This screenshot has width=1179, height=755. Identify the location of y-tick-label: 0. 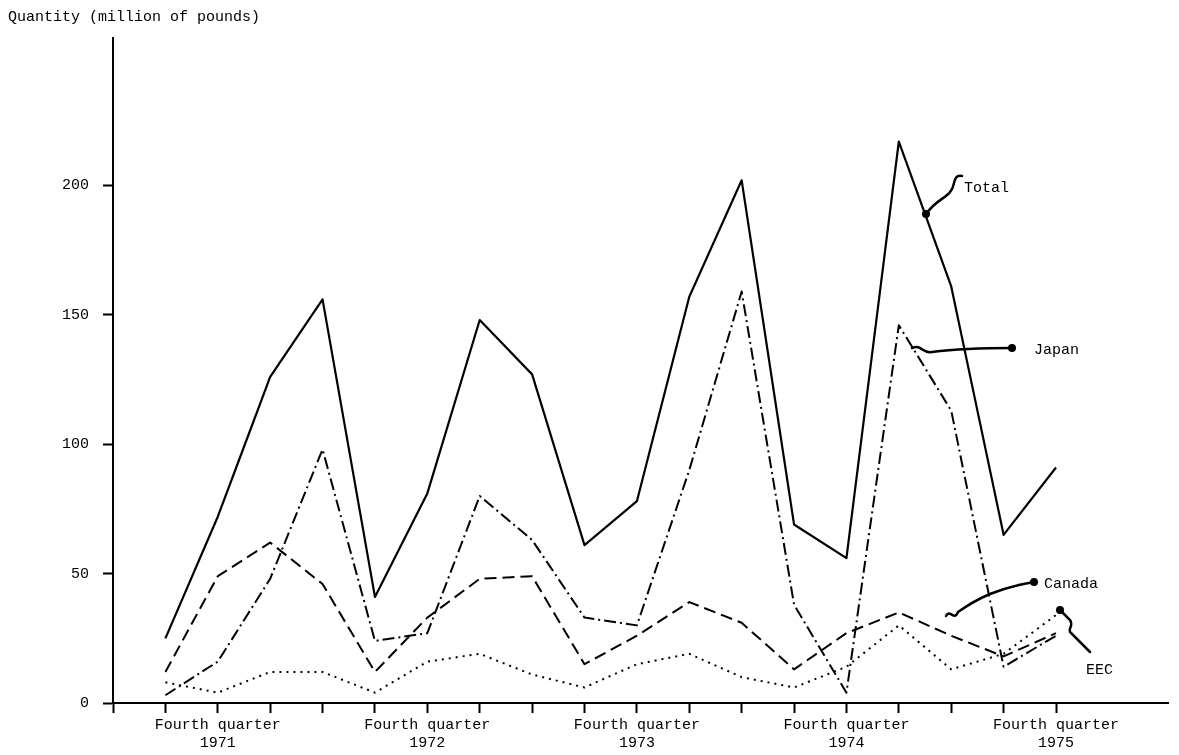
(84, 703).